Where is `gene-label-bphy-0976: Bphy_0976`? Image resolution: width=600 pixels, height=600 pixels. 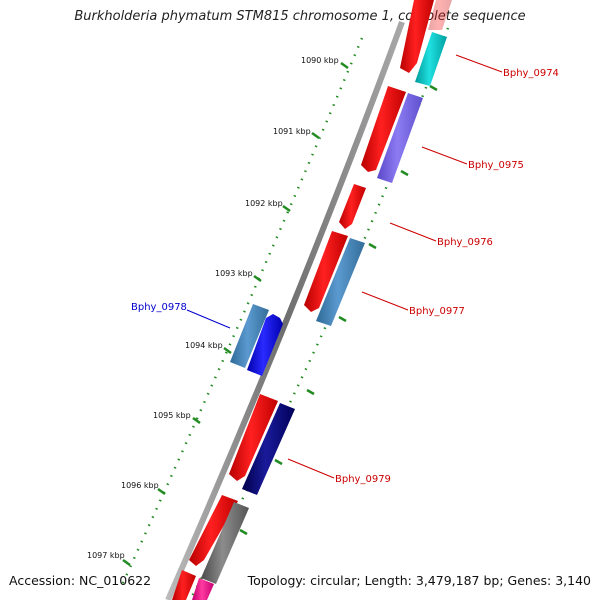 gene-label-bphy-0976: Bphy_0976 is located at coordinates (465, 242).